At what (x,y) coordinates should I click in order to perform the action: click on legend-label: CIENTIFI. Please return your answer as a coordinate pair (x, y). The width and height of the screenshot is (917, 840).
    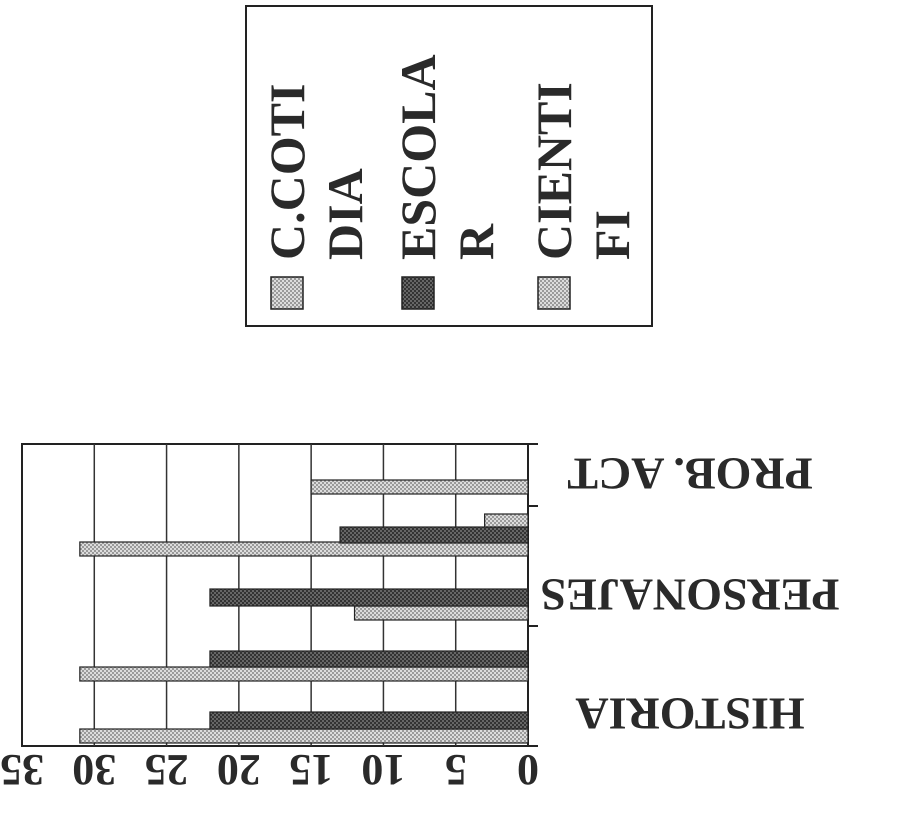
    Looking at the image, I should click on (583, 171).